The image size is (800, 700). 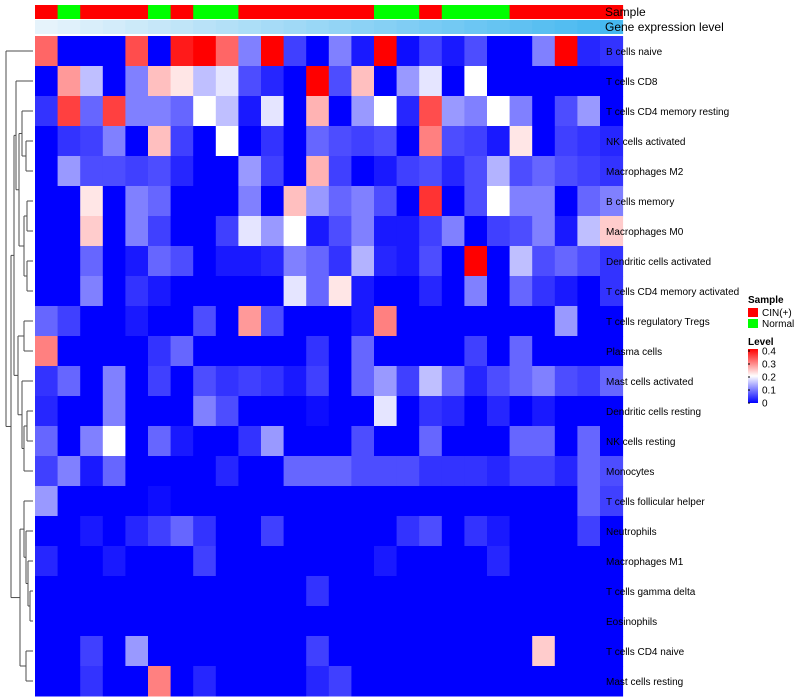 I want to click on row-label: Plasma cells, so click(x=634, y=352).